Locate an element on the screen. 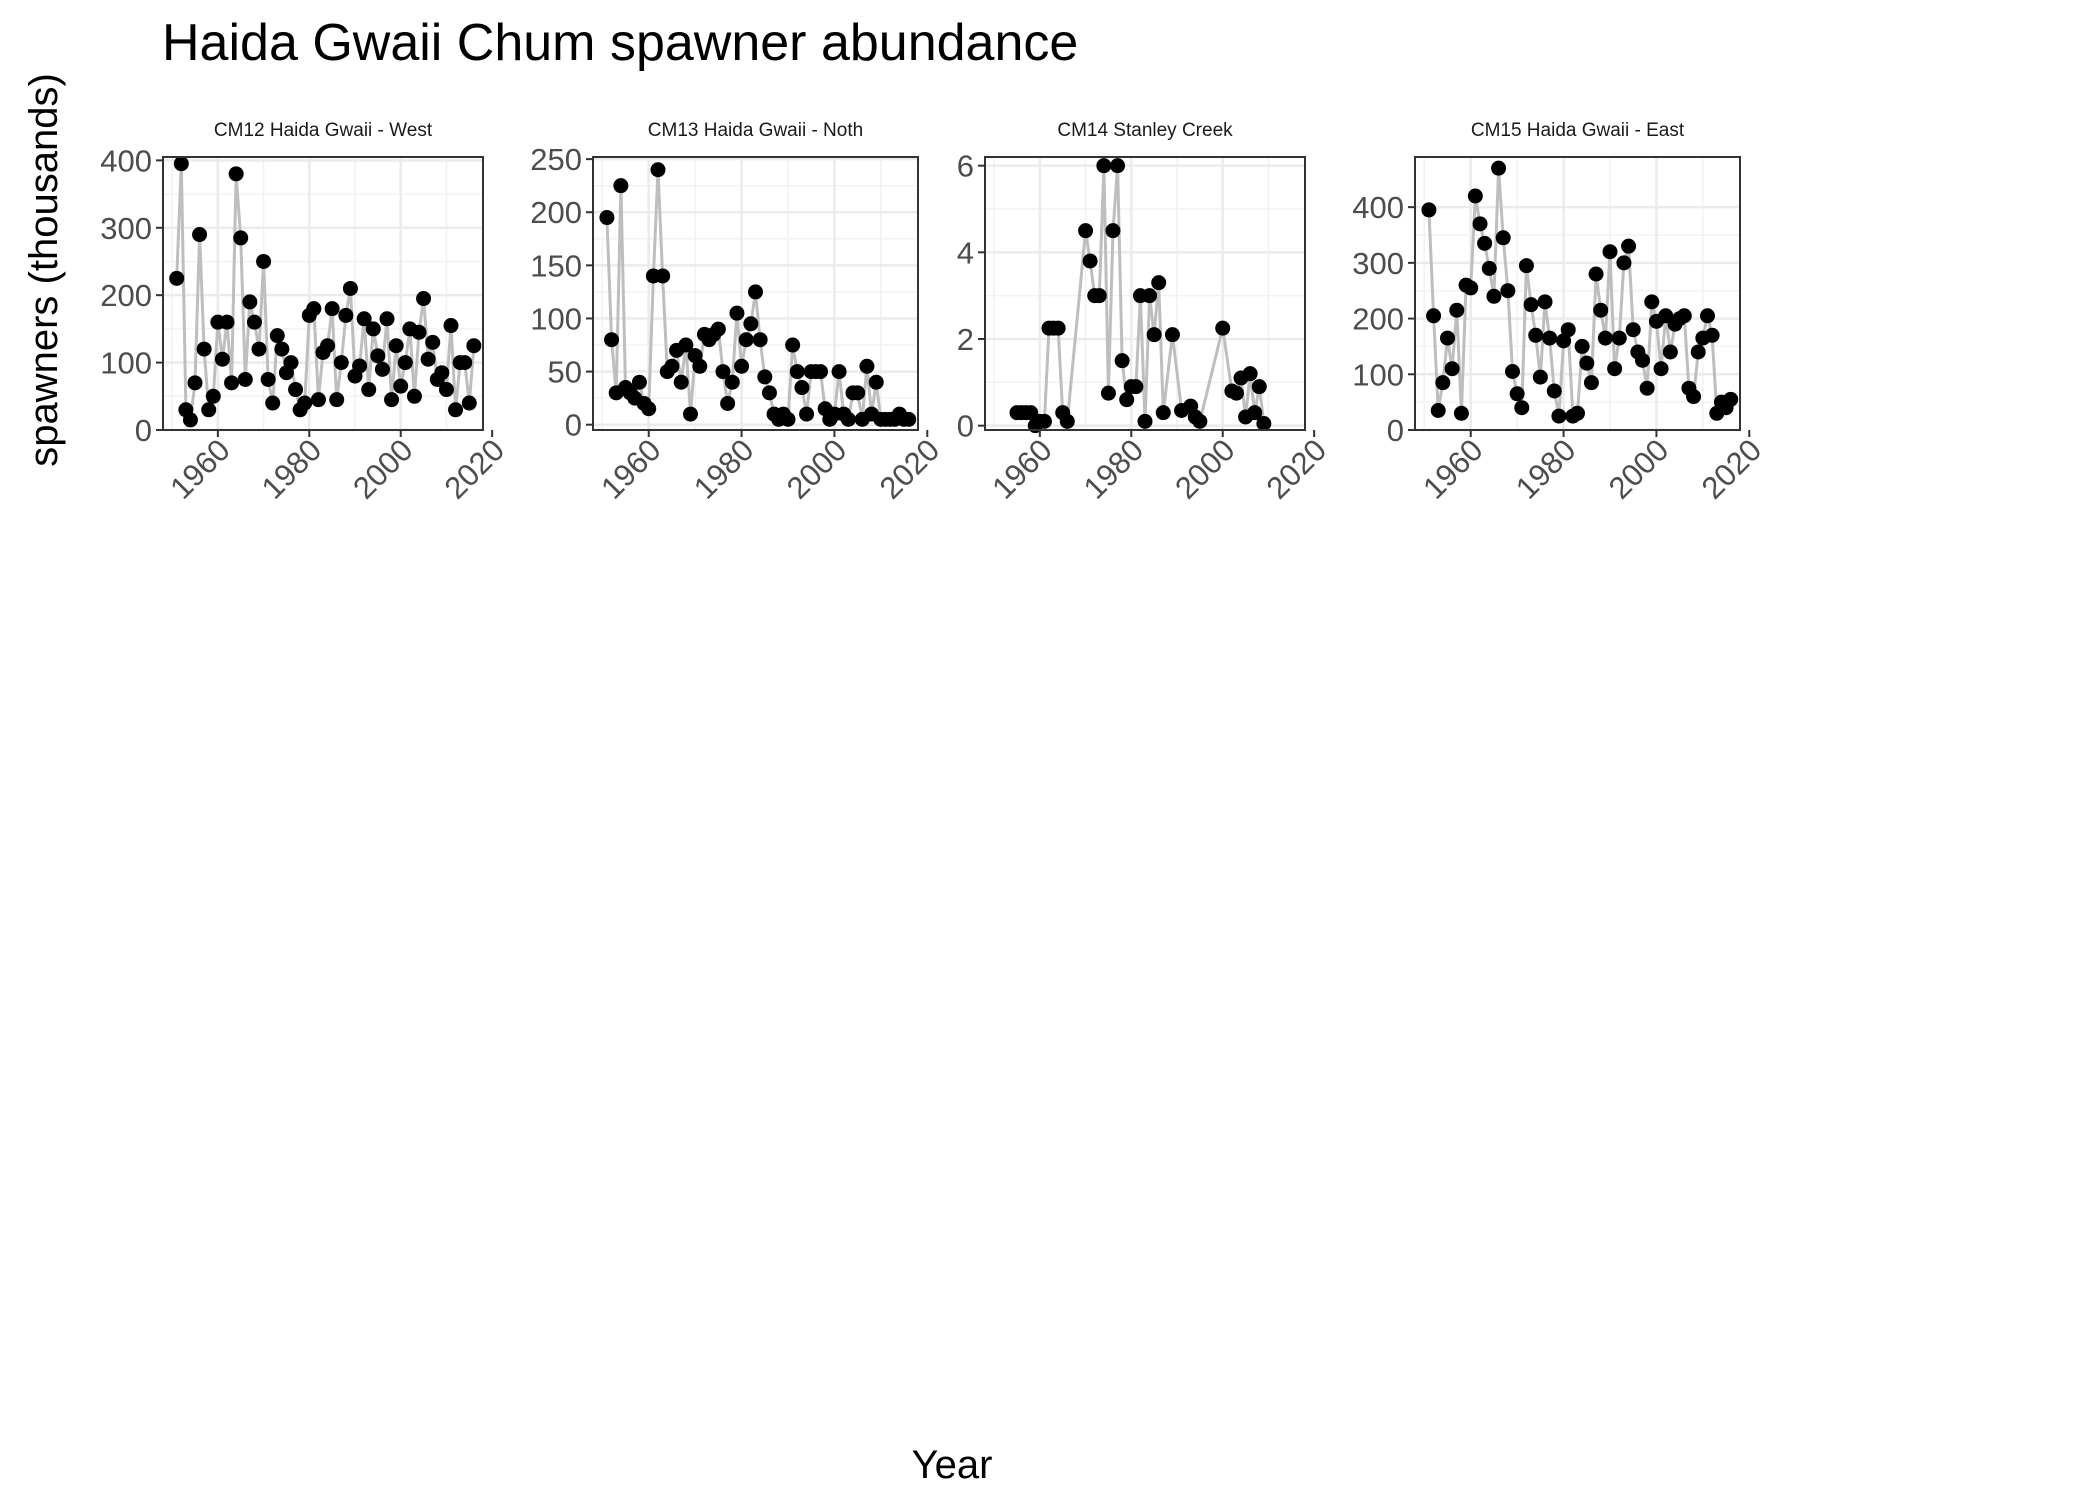 The image size is (2100, 1500). panel-border is located at coordinates (1577, 293).